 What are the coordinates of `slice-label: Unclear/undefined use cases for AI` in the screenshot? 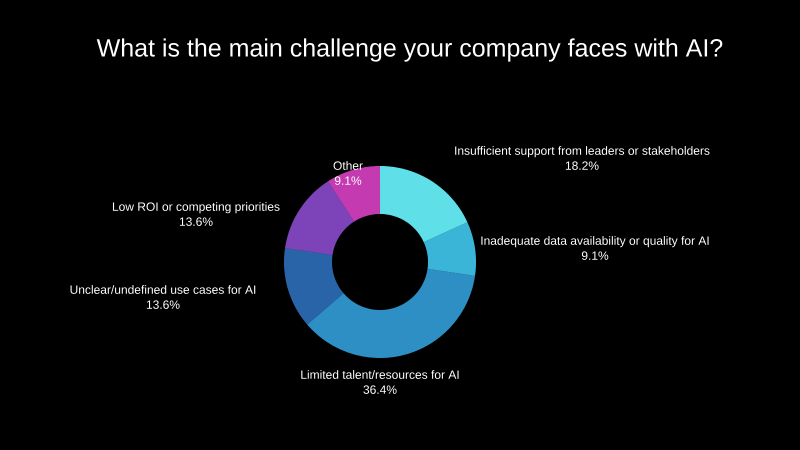 It's located at (163, 289).